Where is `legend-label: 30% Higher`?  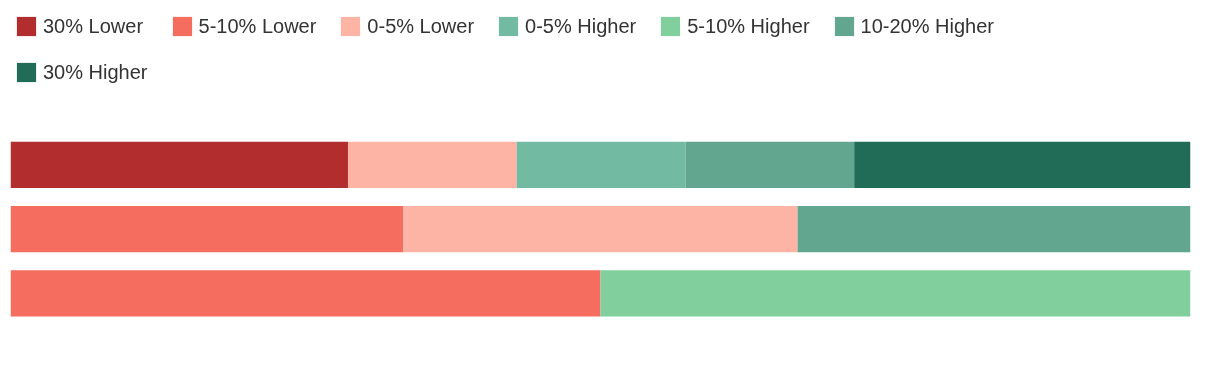 legend-label: 30% Higher is located at coordinates (95, 72).